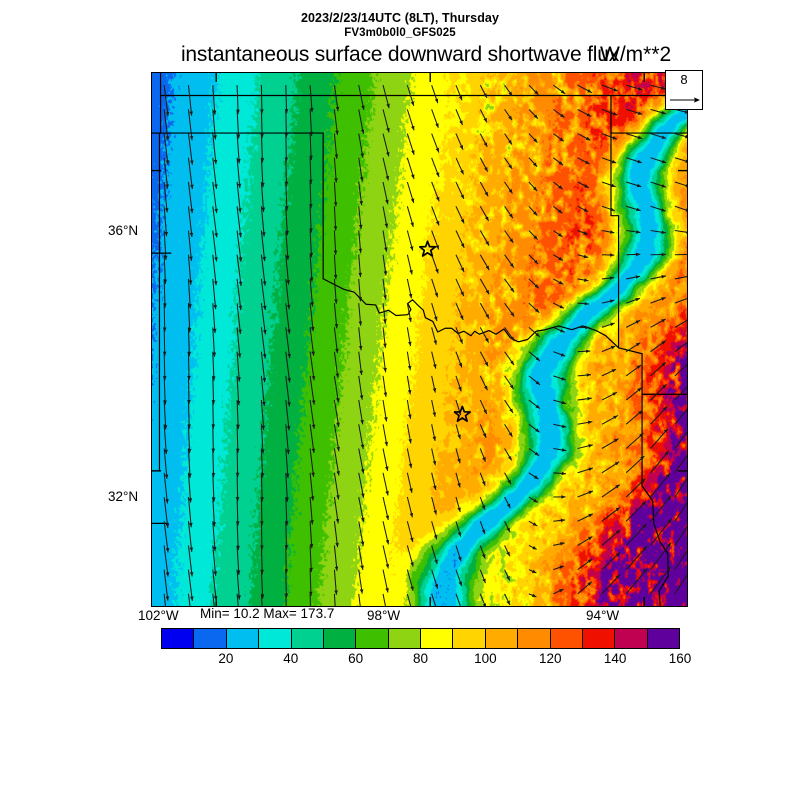 The image size is (800, 800). I want to click on state-border, so click(482, 316).